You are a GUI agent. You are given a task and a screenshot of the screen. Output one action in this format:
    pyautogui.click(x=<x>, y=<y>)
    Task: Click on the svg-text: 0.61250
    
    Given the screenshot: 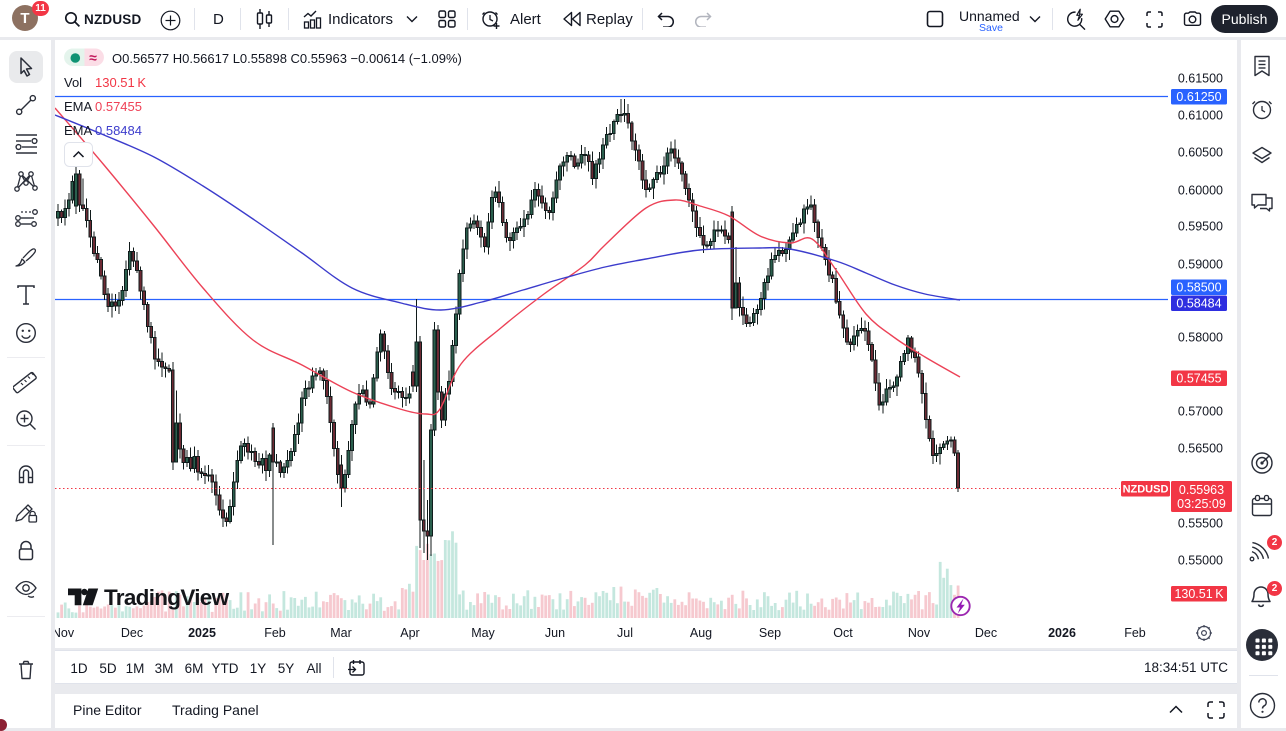 What is the action you would take?
    pyautogui.click(x=1198, y=97)
    